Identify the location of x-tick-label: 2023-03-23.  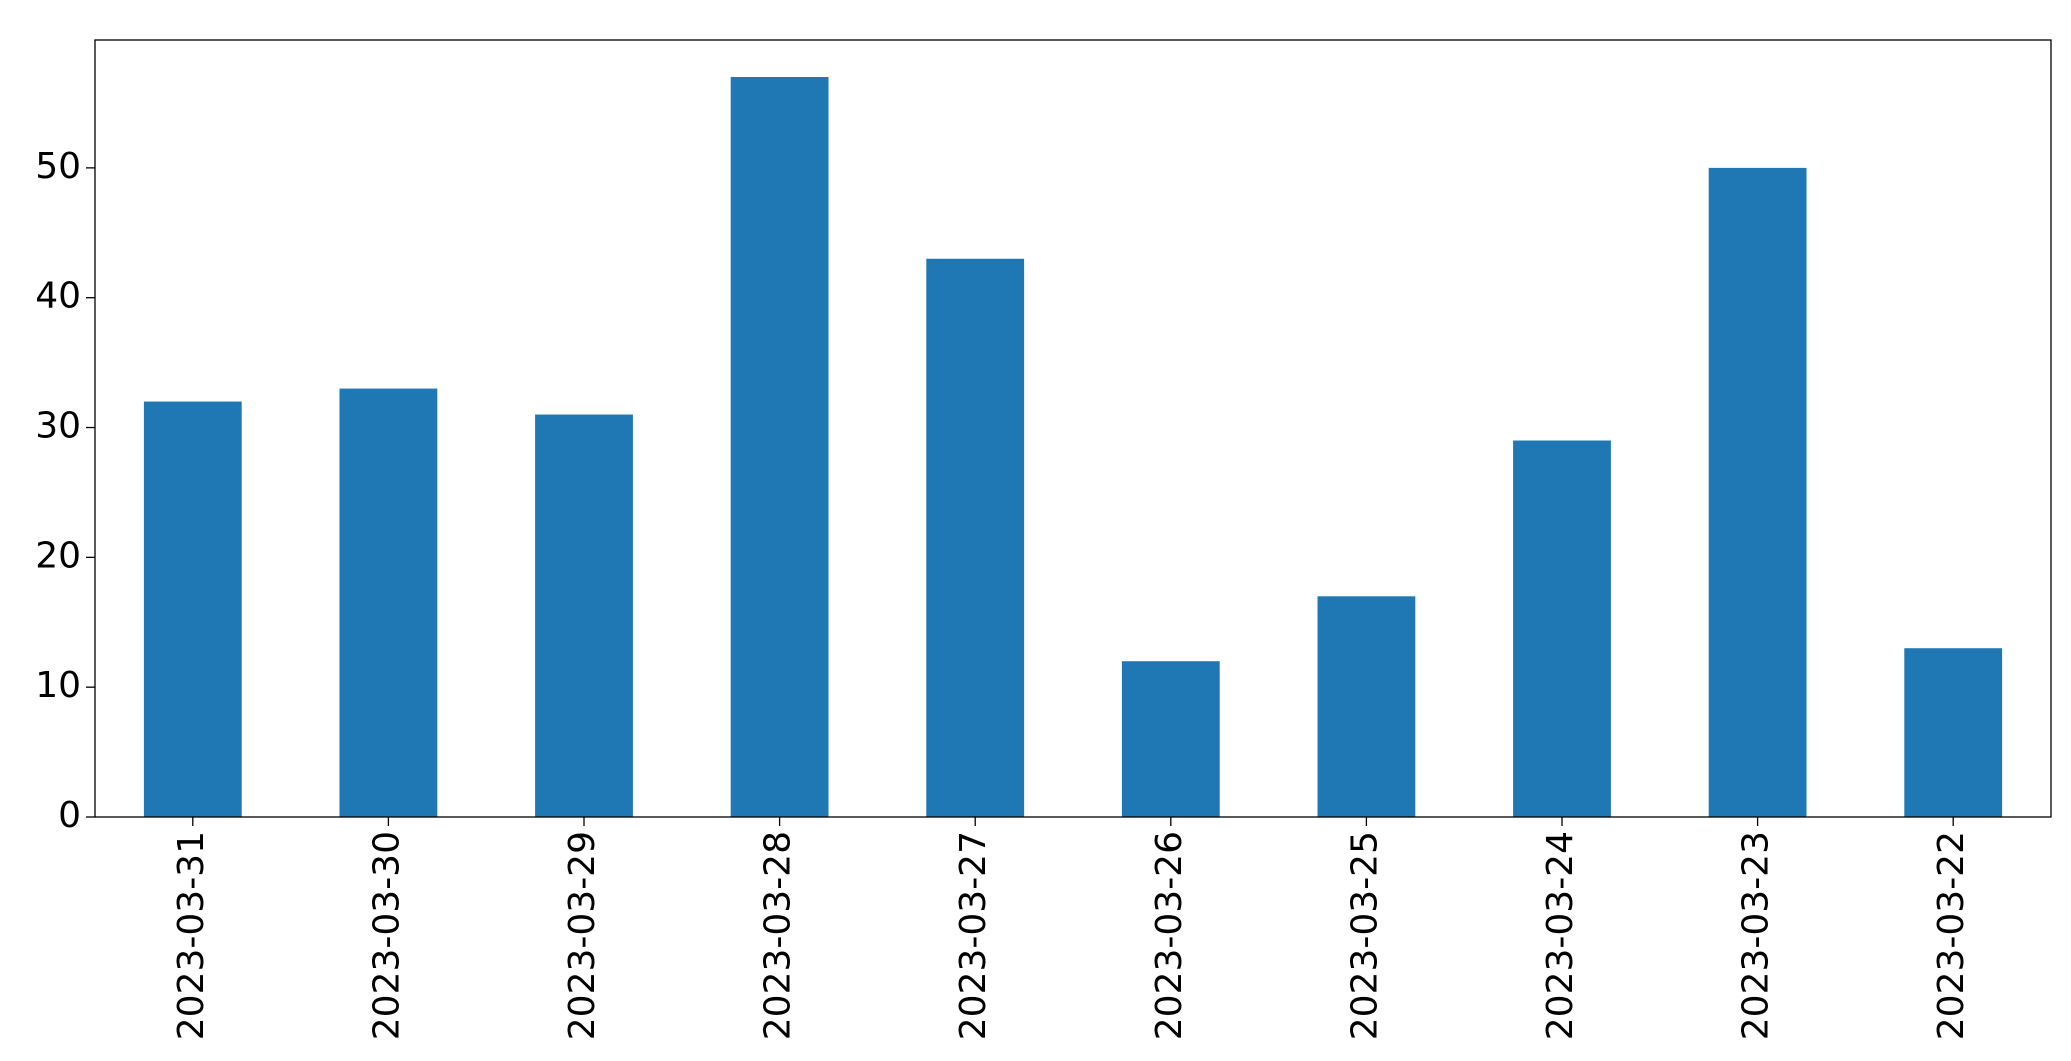
(1756, 935).